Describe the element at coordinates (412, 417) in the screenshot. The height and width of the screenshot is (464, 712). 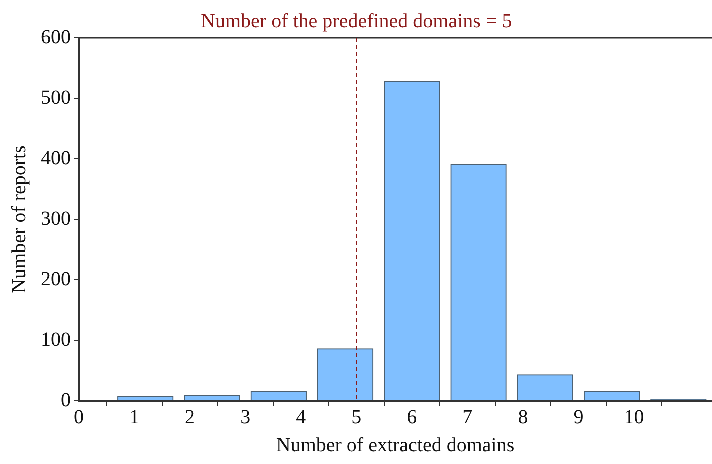
I see `x-tick-label: 6` at that location.